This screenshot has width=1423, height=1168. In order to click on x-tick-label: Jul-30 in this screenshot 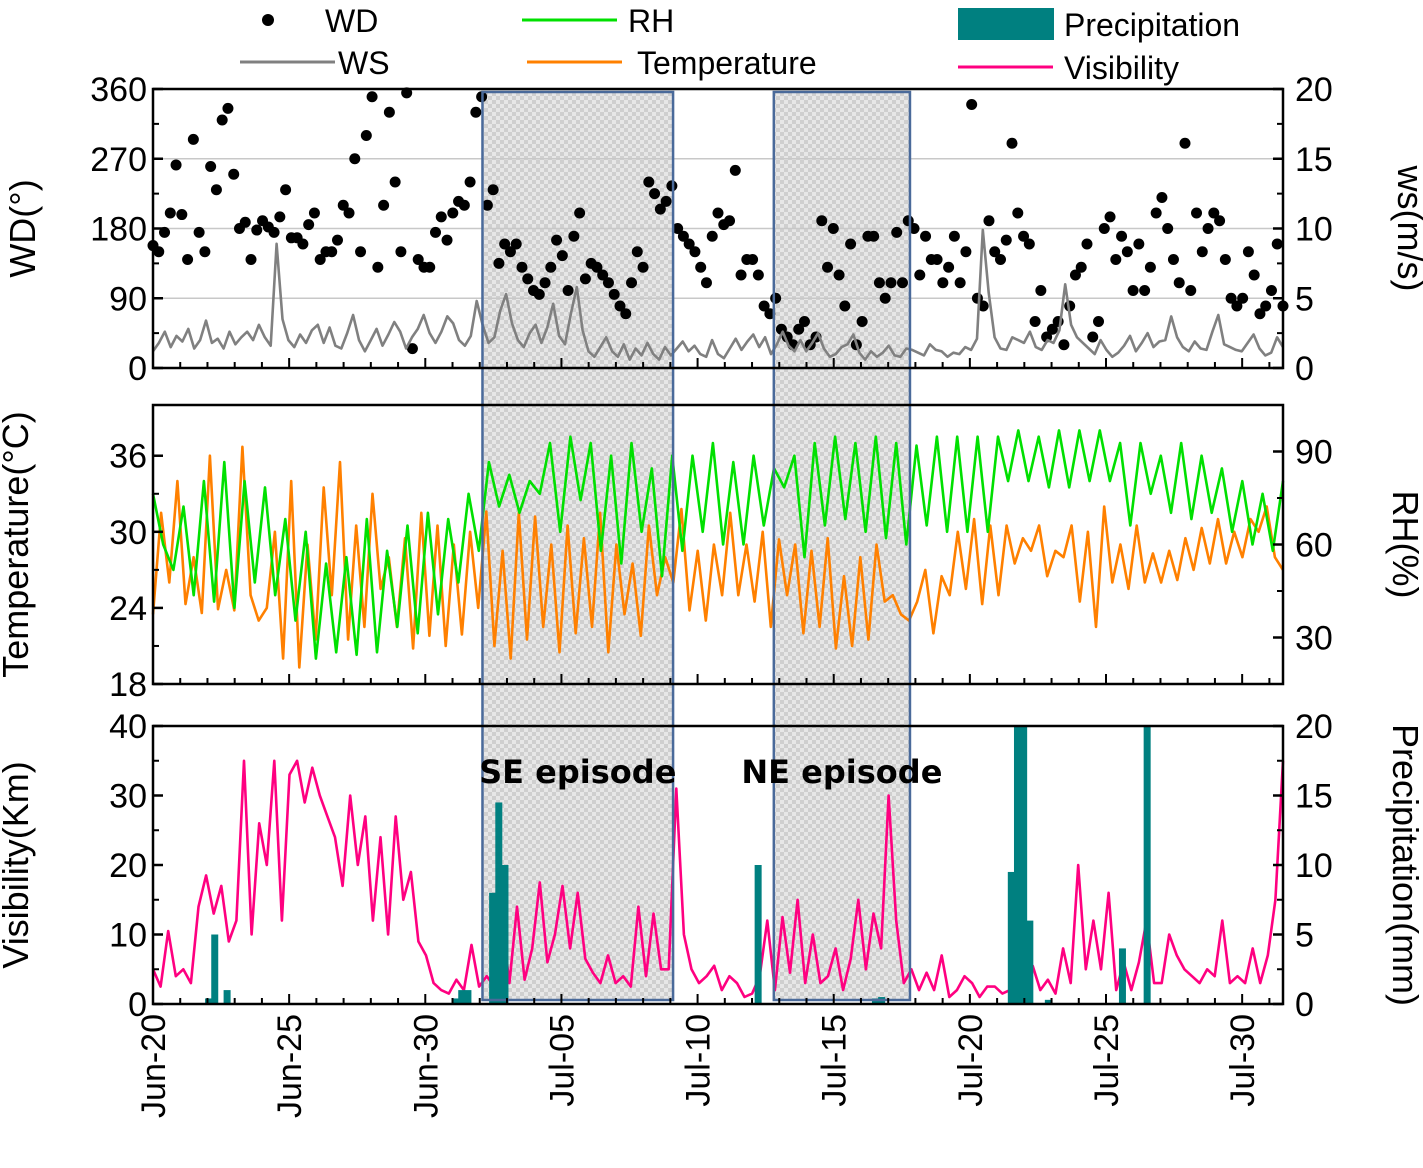, I will do `click(1243, 1060)`.